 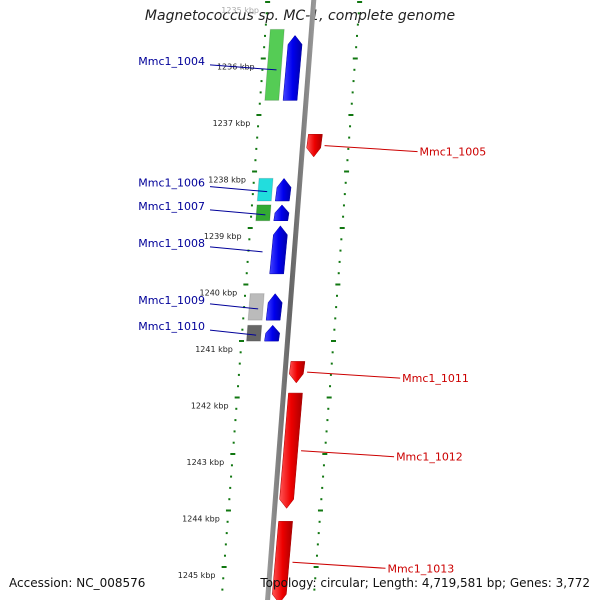 I want to click on gene-label-mmc1_1009: Mmc1_1009, so click(x=171, y=300).